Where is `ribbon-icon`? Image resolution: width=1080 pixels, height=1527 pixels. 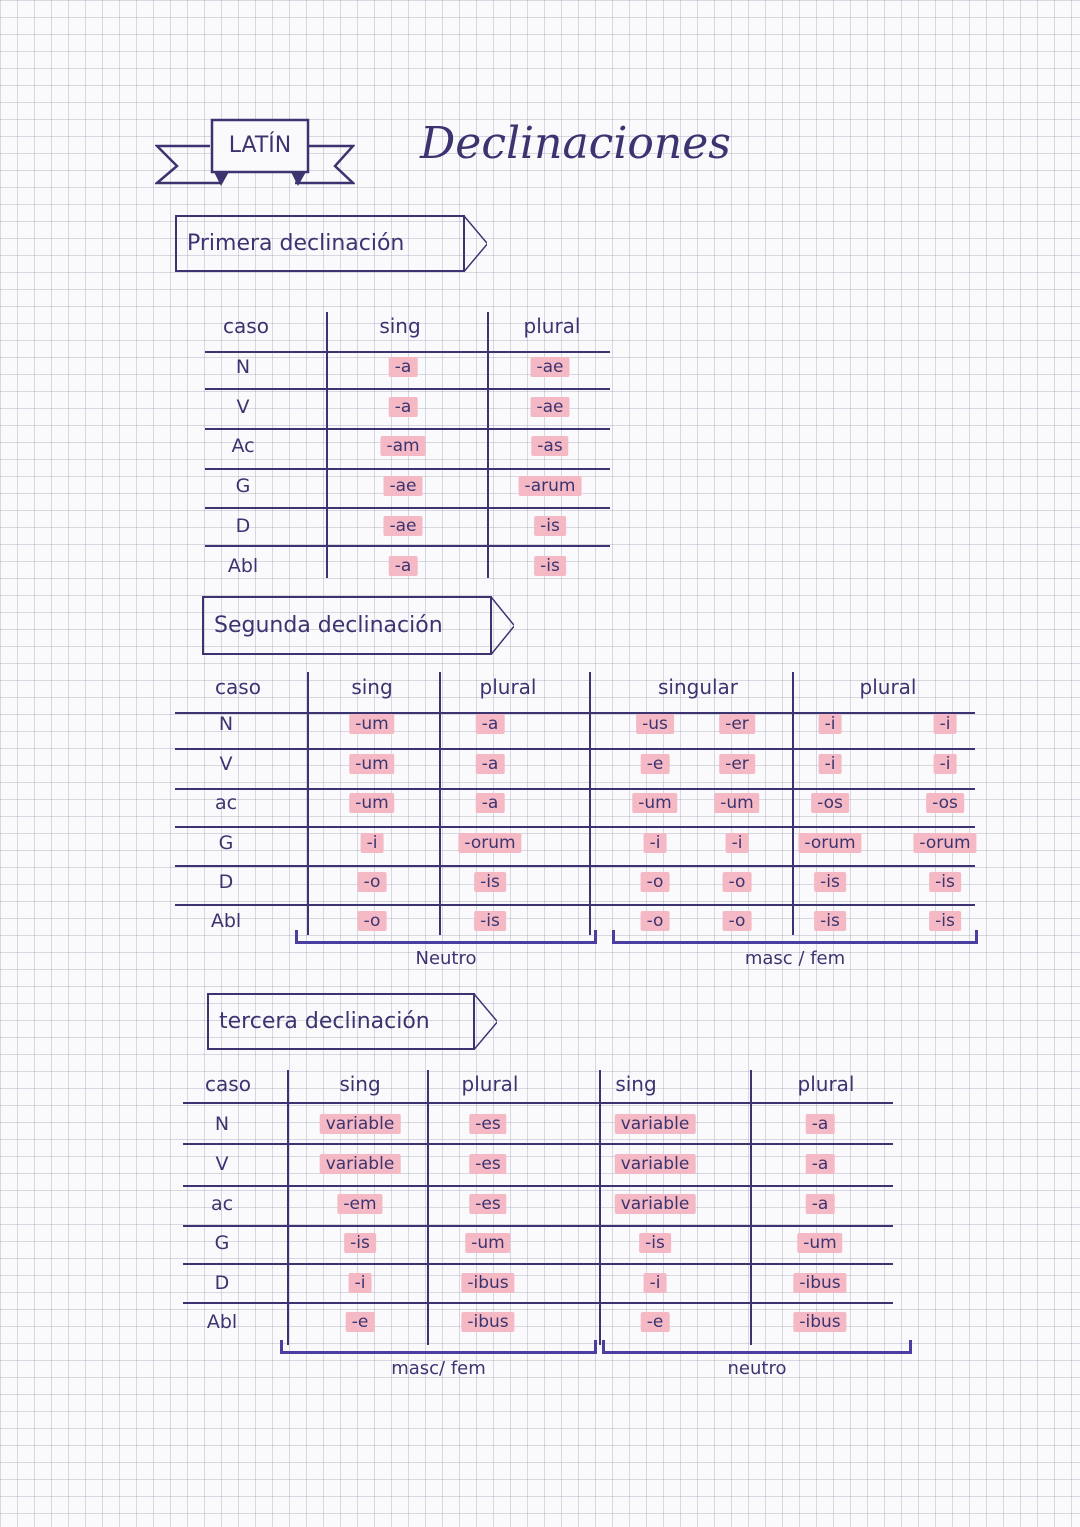 ribbon-icon is located at coordinates (255, 152).